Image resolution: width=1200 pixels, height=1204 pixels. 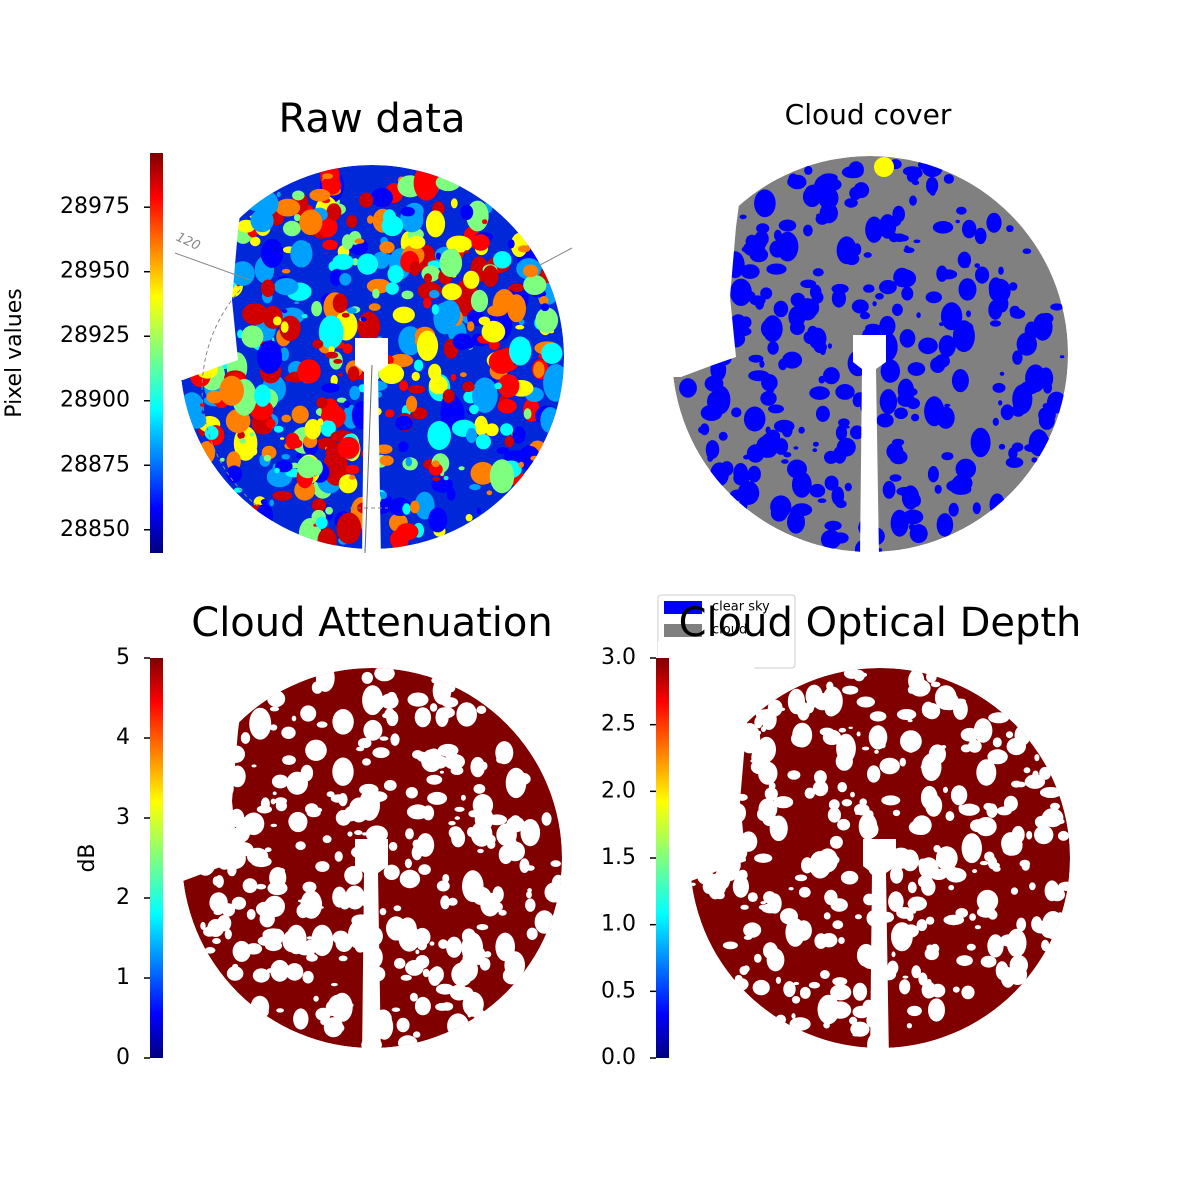 What do you see at coordinates (123, 817) in the screenshot?
I see `colorbar-tick-label: 3` at bounding box center [123, 817].